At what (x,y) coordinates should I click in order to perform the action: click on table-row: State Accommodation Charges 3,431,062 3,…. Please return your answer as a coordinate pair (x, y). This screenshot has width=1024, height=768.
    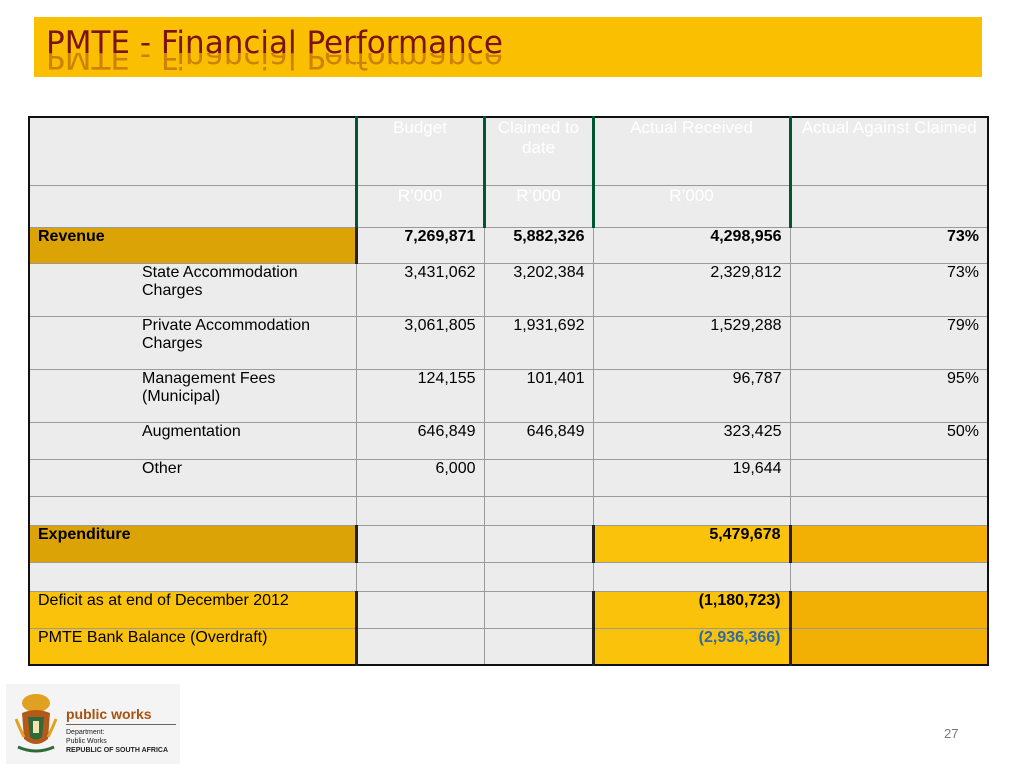
    Looking at the image, I should click on (508, 289).